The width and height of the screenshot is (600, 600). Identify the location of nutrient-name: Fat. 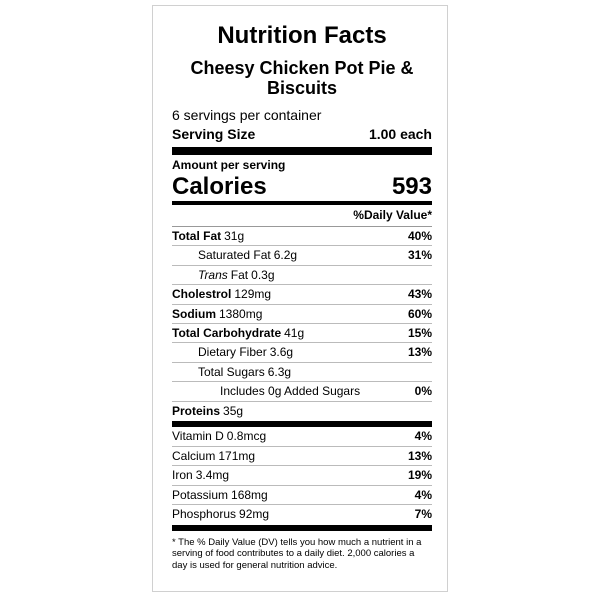
(239, 274).